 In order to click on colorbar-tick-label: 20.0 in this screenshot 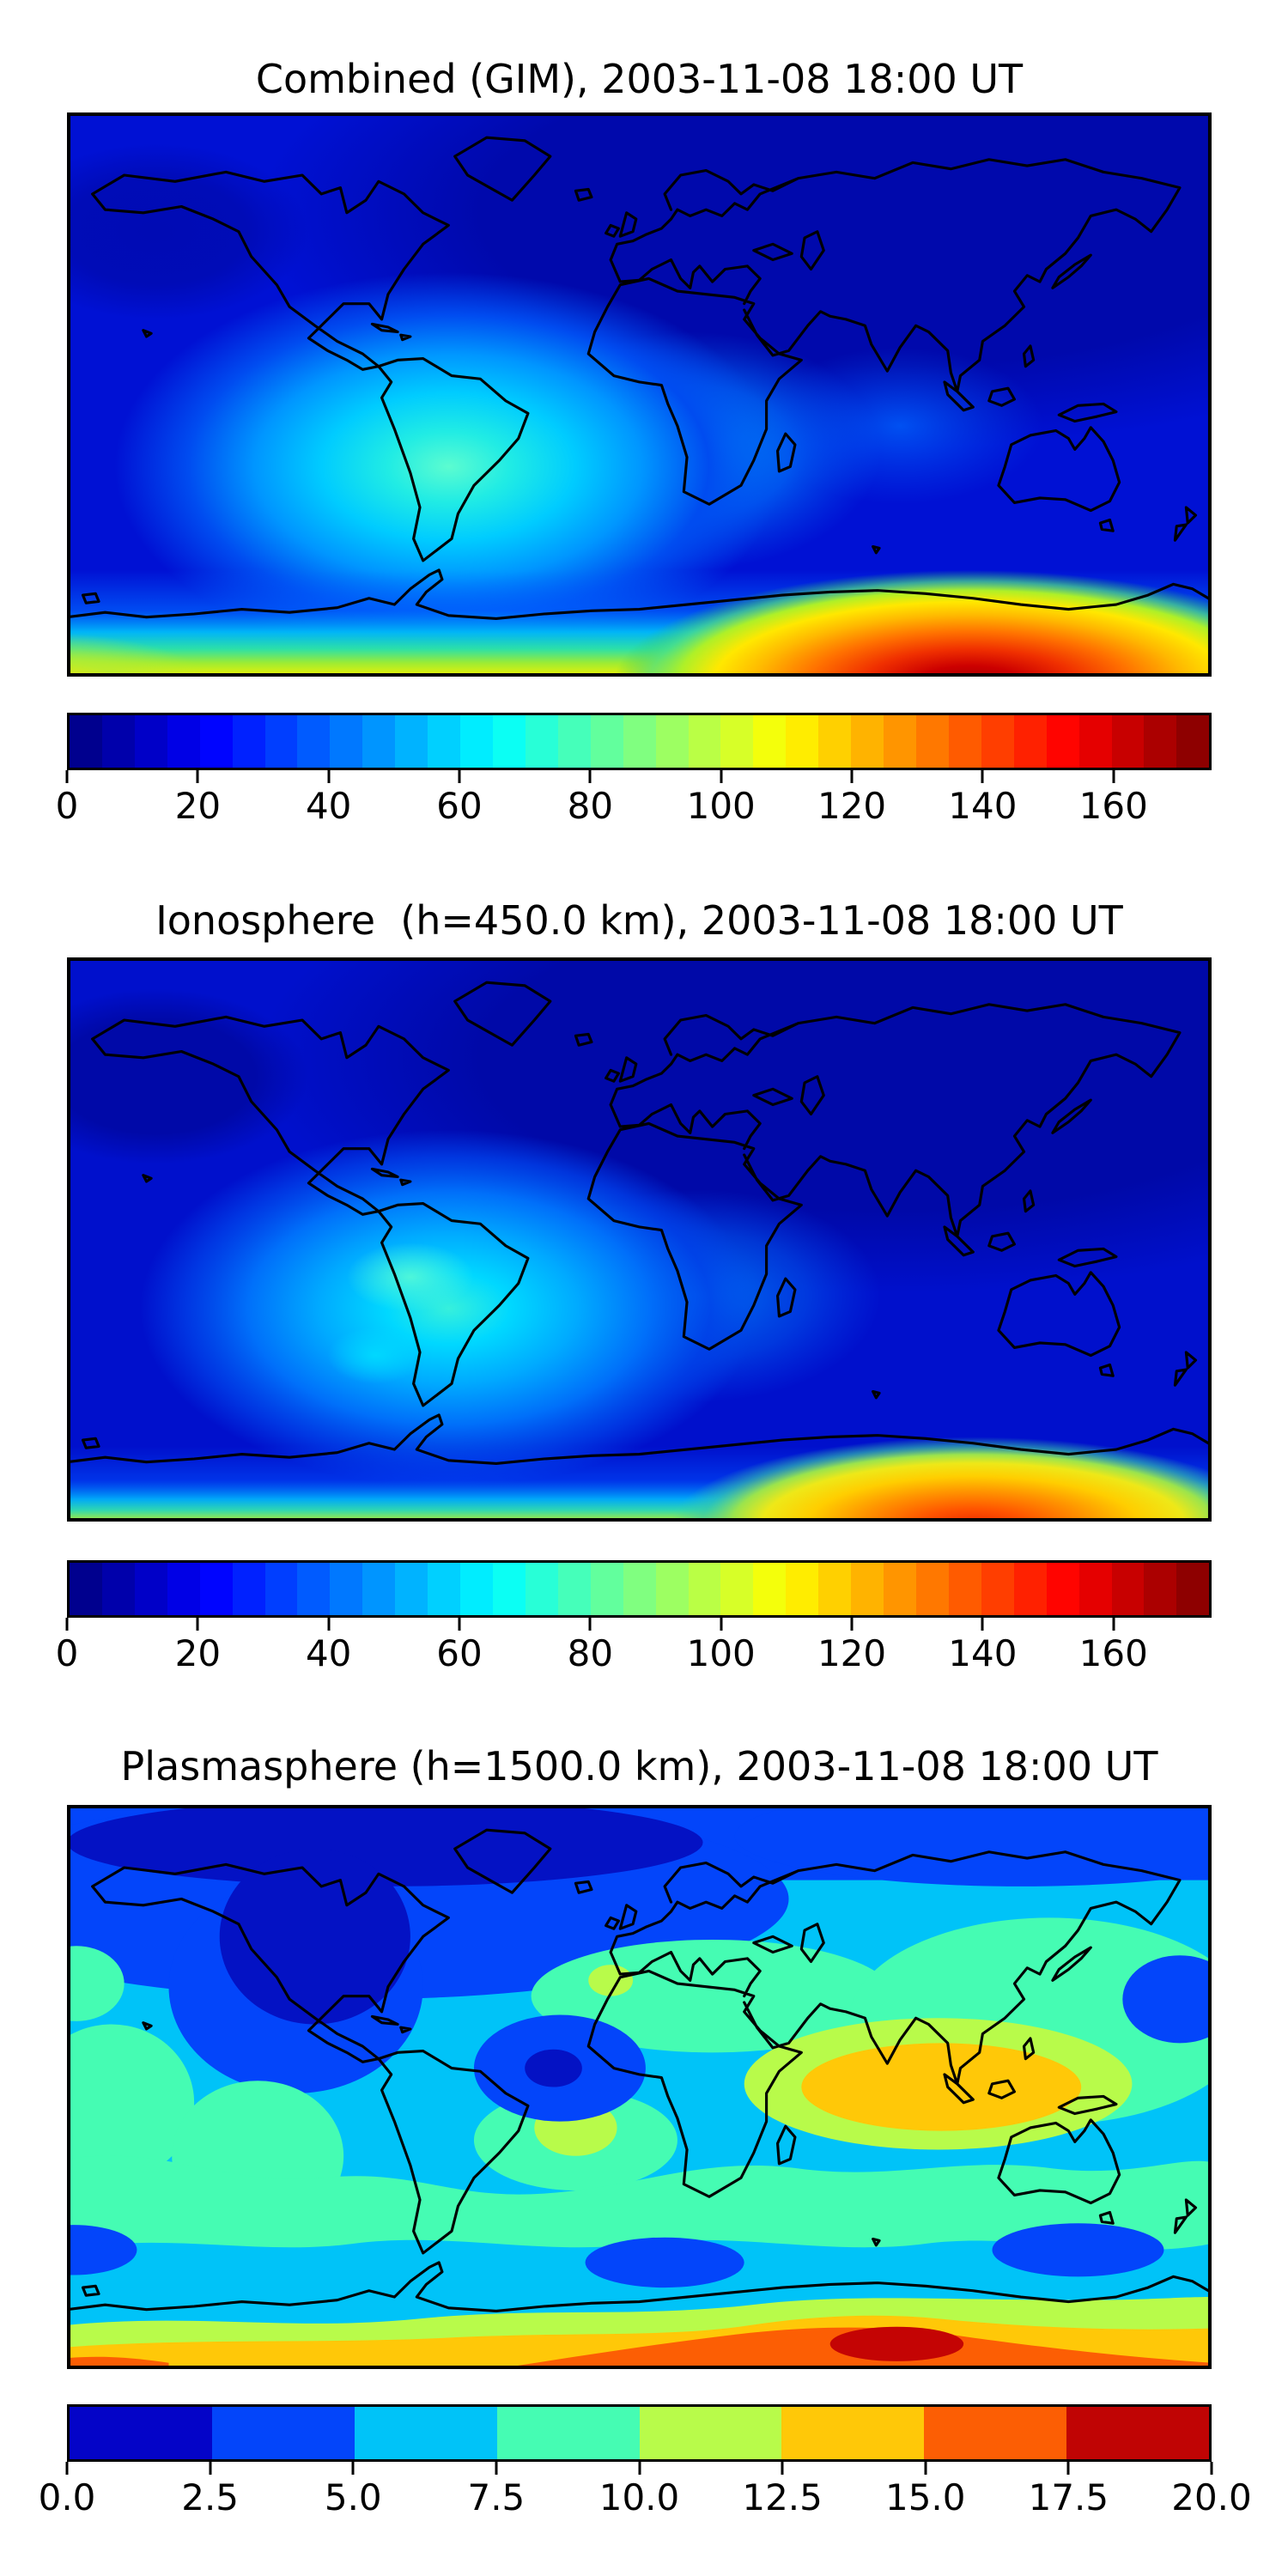, I will do `click(1211, 2497)`.